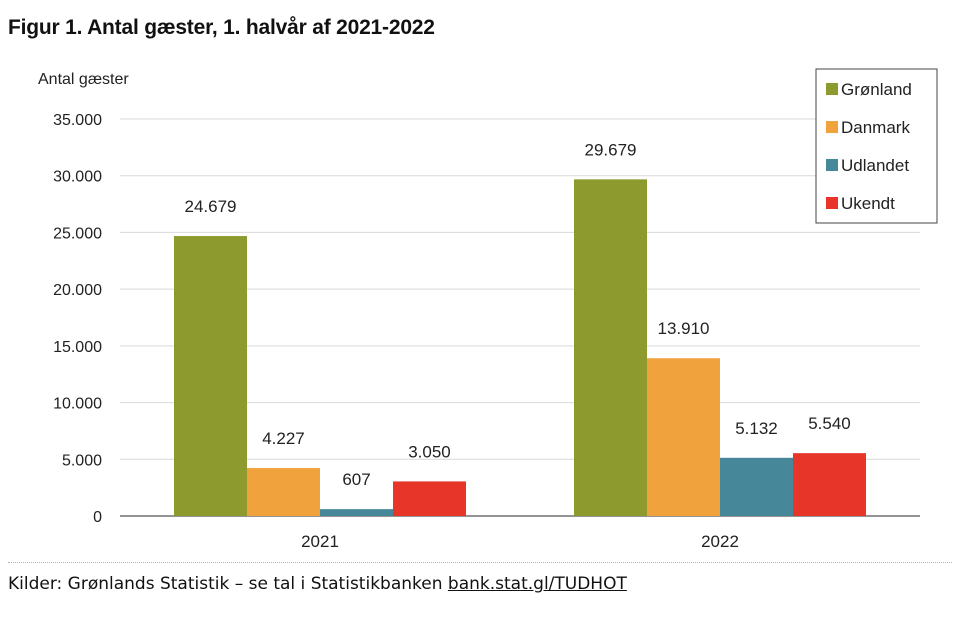 This screenshot has height=622, width=960. I want to click on x-category-label: 2021, so click(320, 541).